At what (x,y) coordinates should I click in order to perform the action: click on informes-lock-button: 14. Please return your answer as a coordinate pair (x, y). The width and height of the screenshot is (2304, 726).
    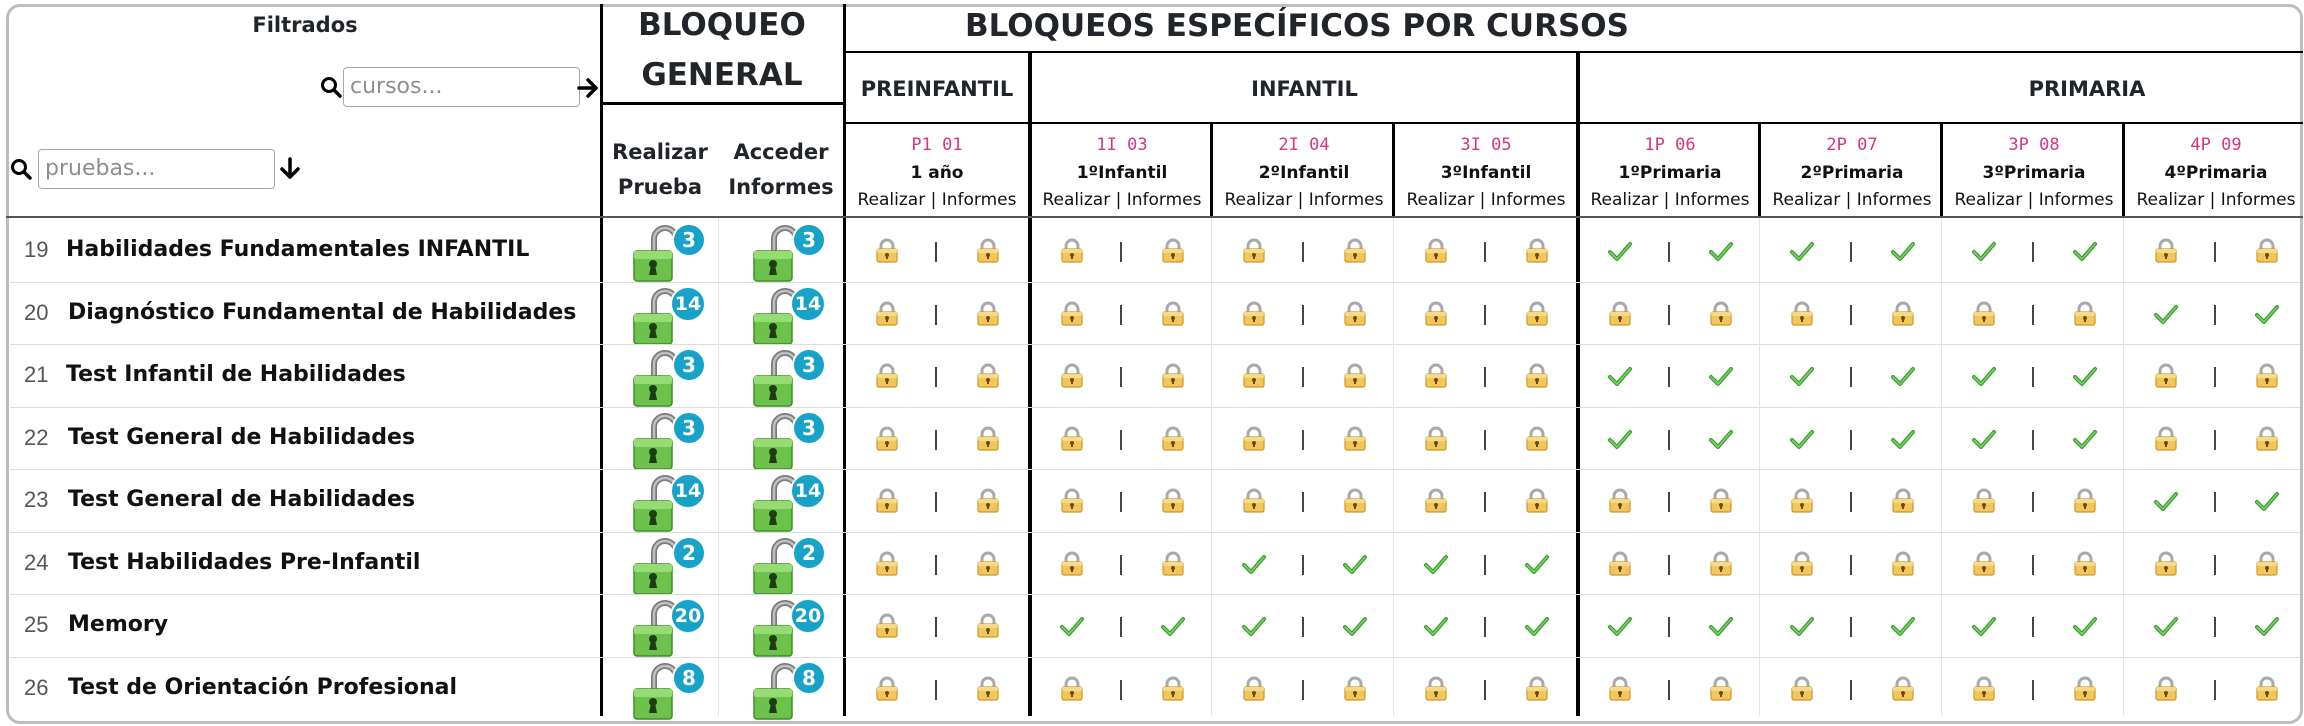
    Looking at the image, I should click on (788, 503).